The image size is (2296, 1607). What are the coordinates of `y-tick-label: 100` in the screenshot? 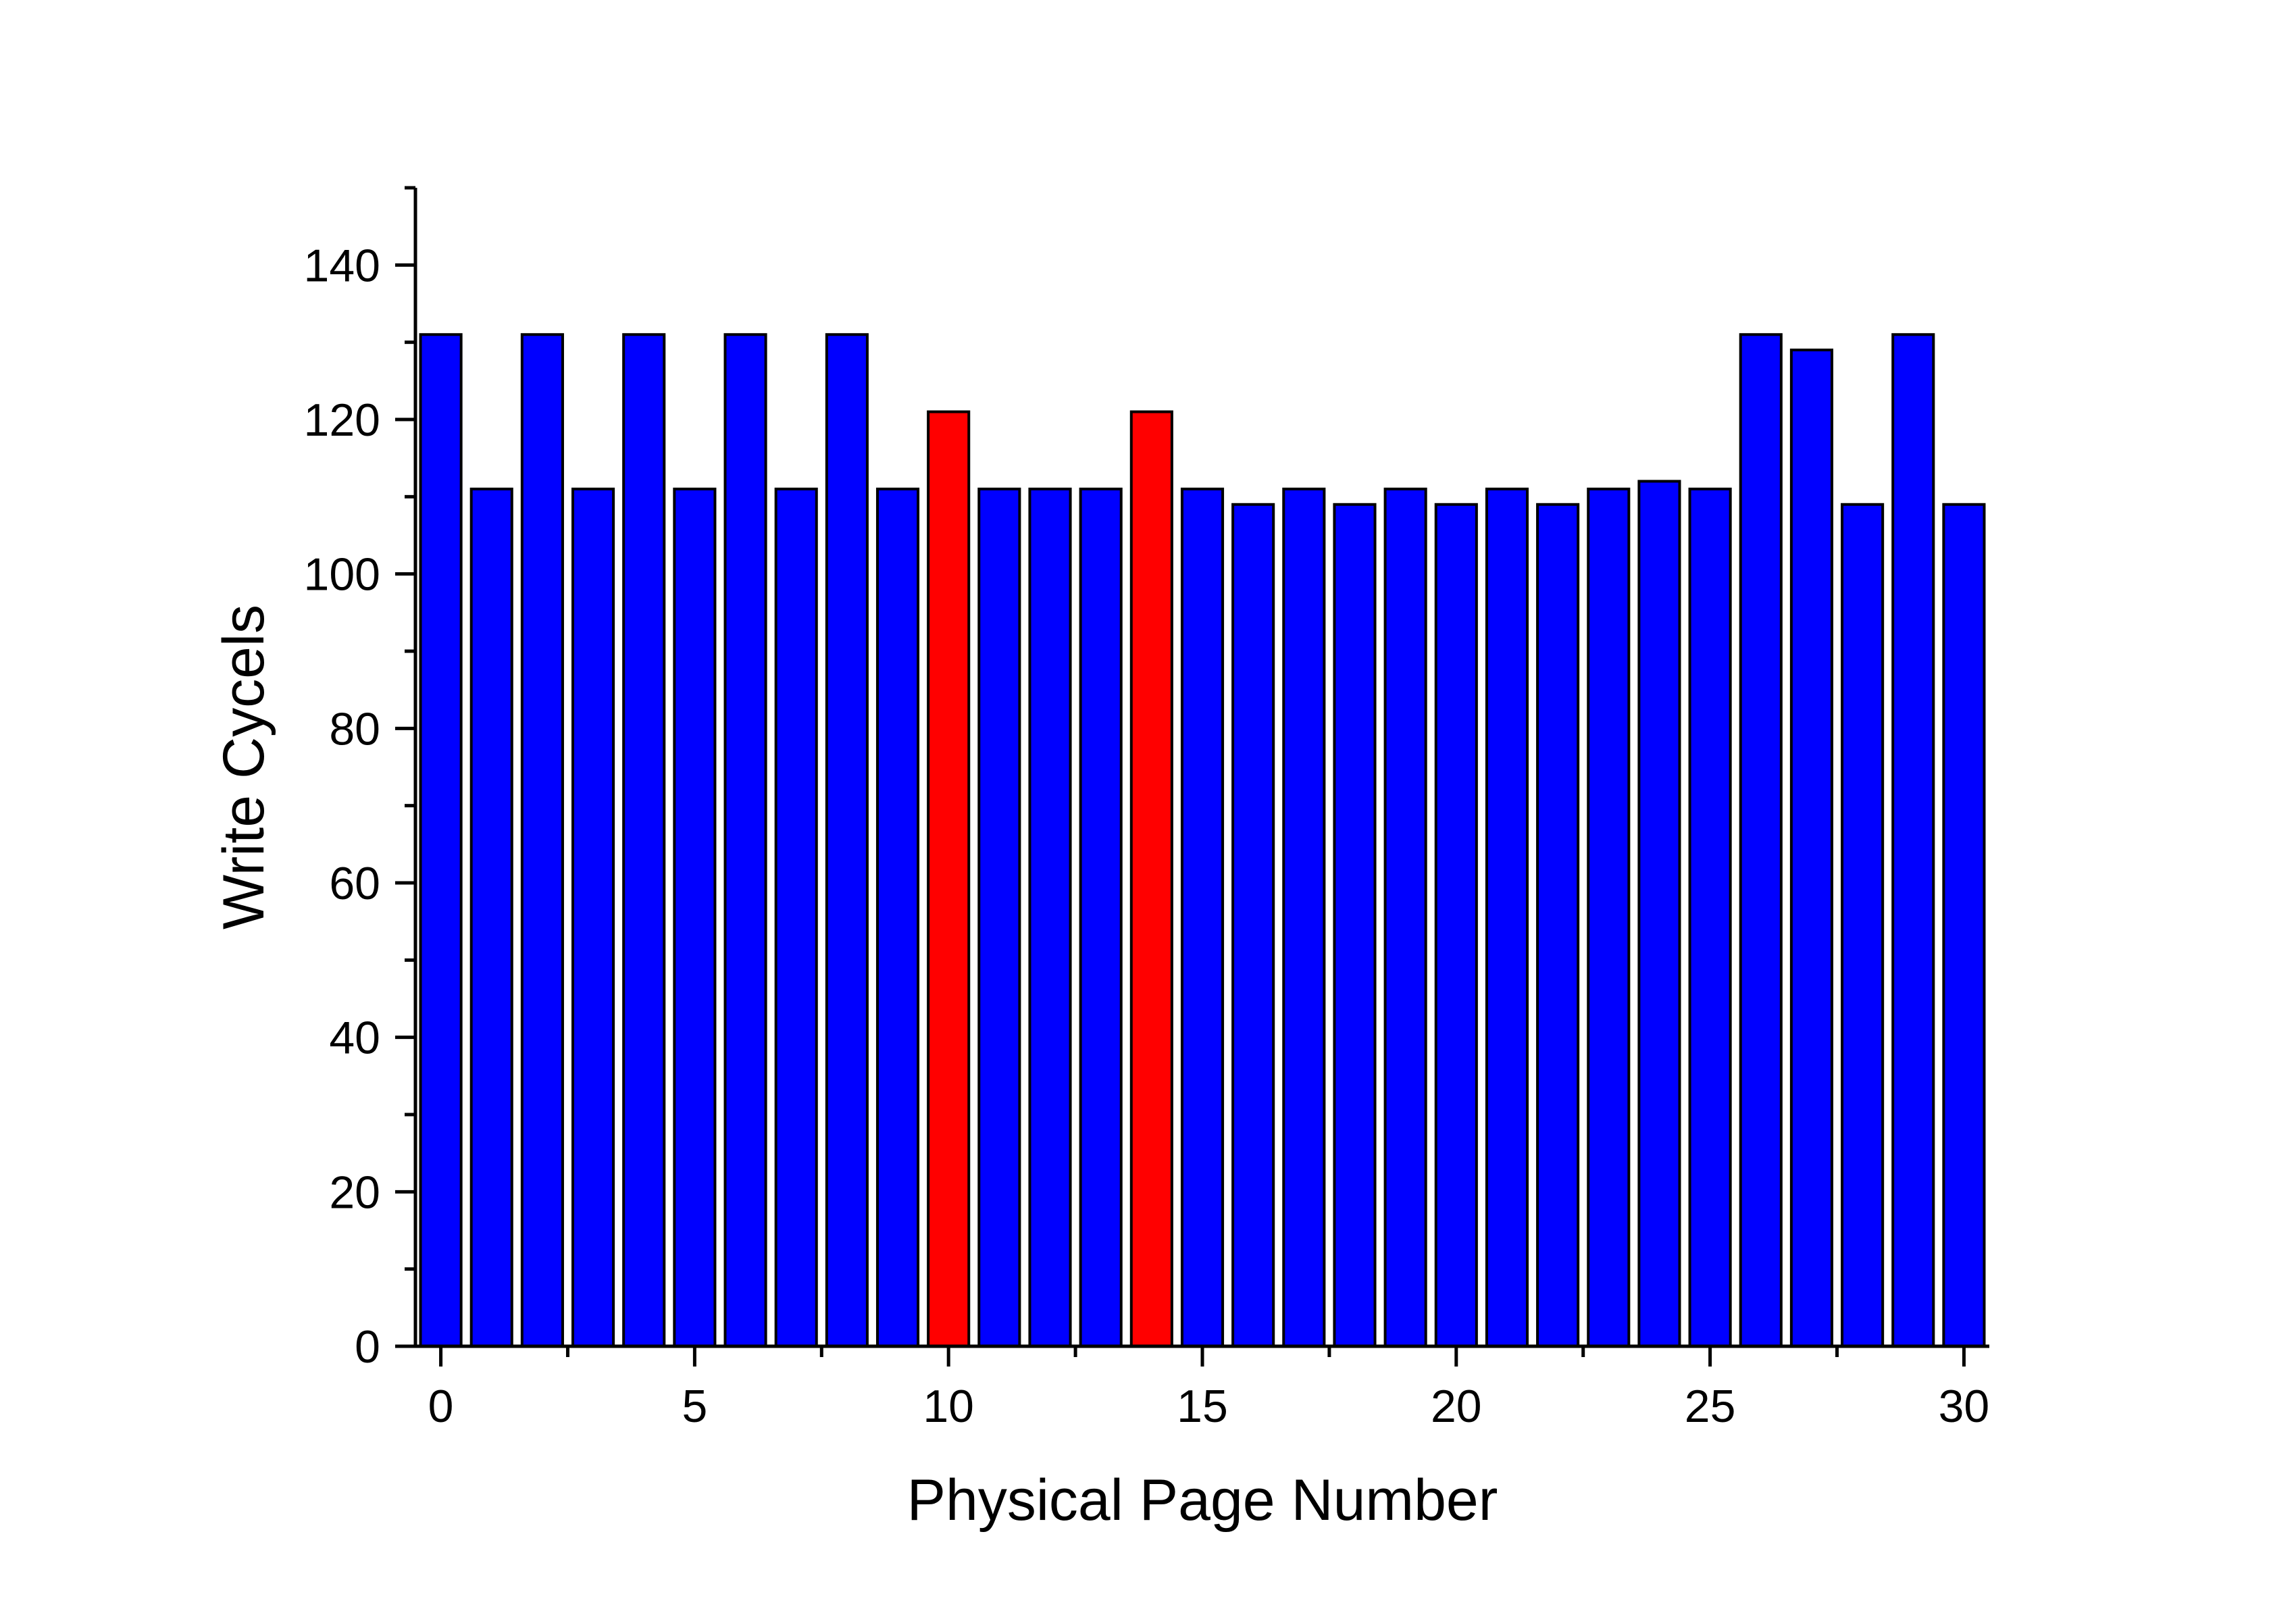 It's located at (342, 575).